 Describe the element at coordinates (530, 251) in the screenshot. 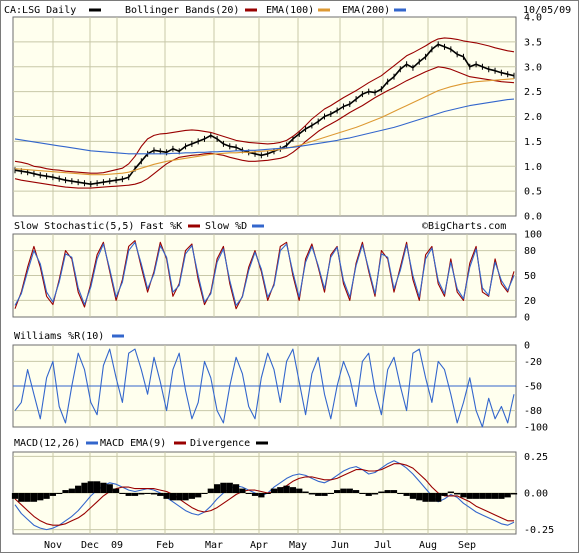

I see `y-tick-label: 80` at that location.